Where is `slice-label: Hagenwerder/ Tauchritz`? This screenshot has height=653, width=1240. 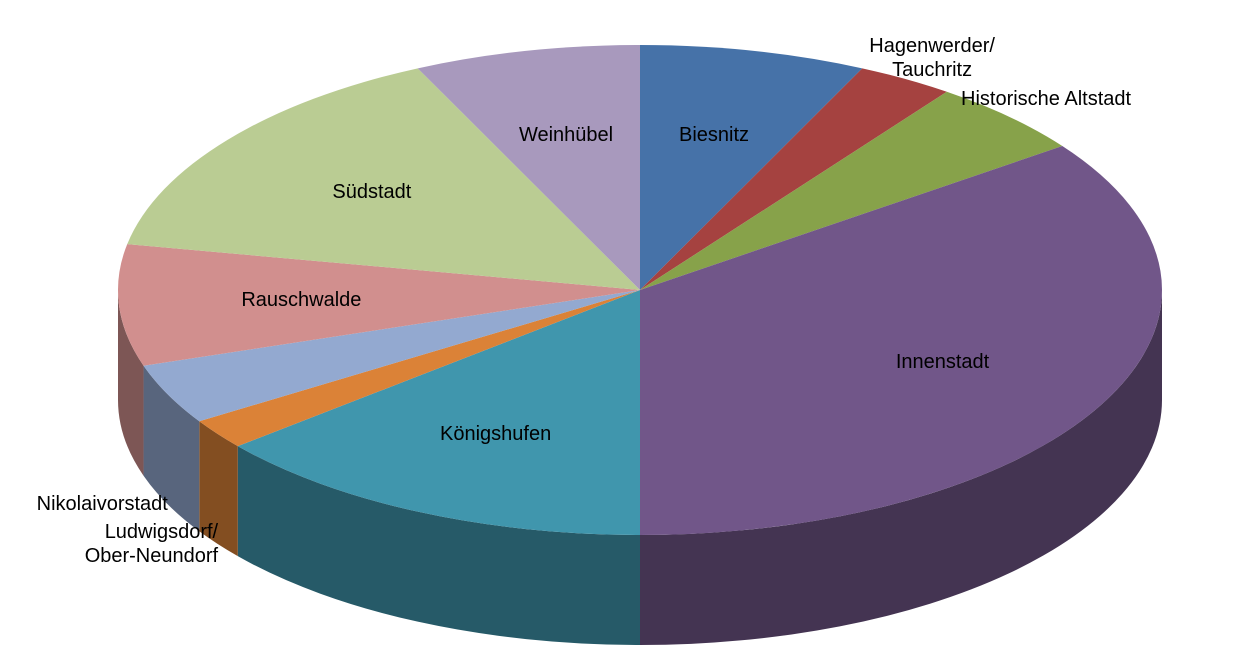 slice-label: Hagenwerder/ Tauchritz is located at coordinates (932, 58).